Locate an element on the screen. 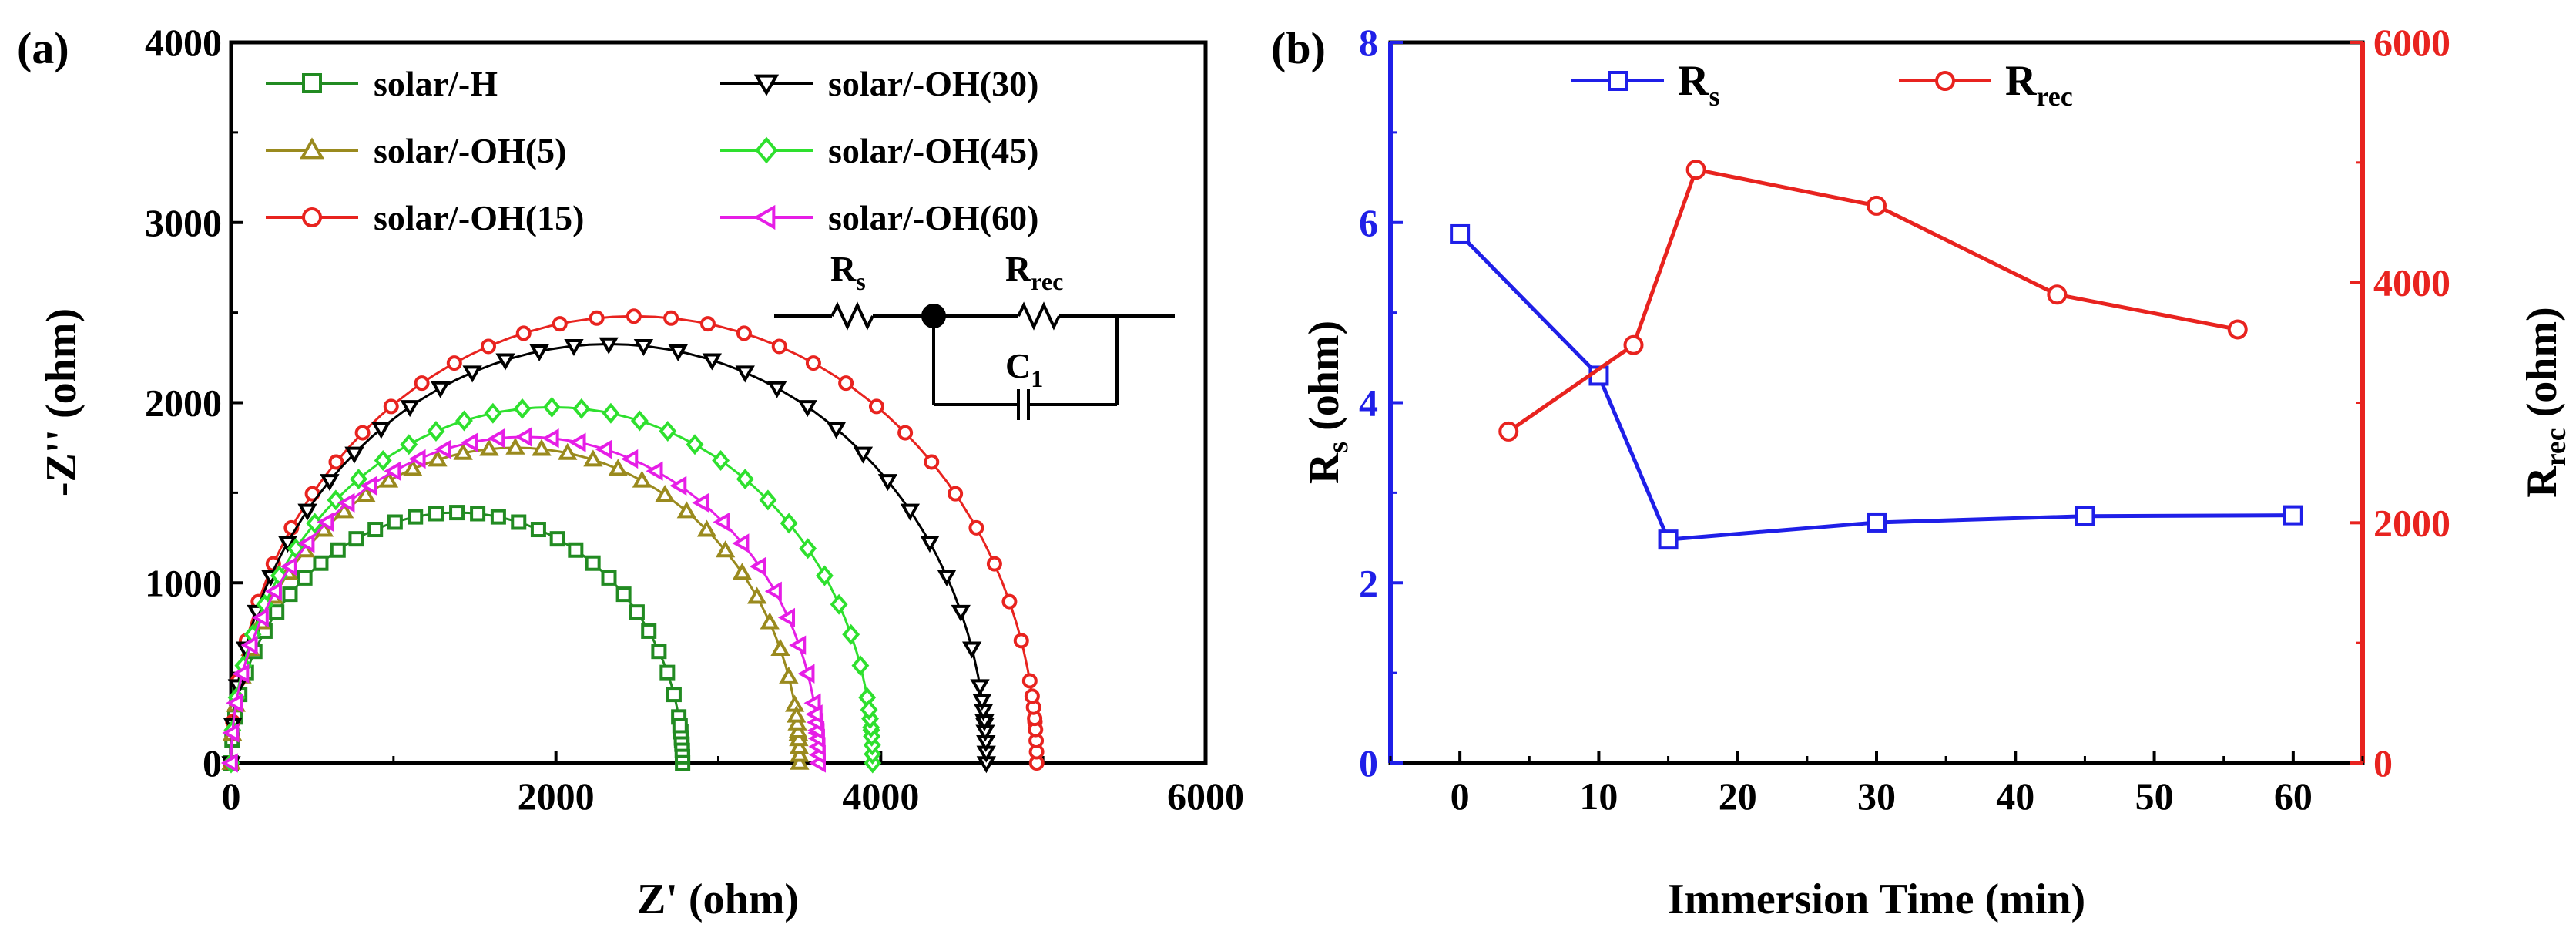 The height and width of the screenshot is (941, 2576). legend-label: Rrec is located at coordinates (2039, 84).